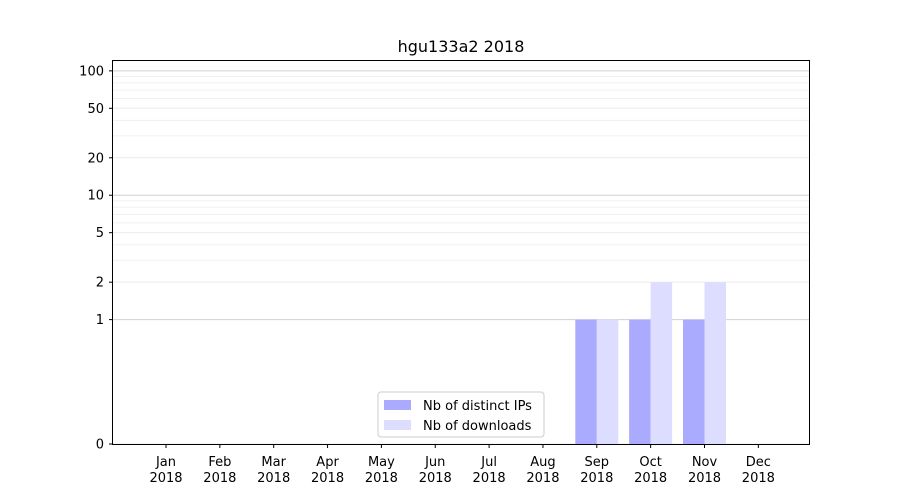 Image resolution: width=900 pixels, height=500 pixels. Describe the element at coordinates (100, 233) in the screenshot. I see `y-tick-label: 5` at that location.